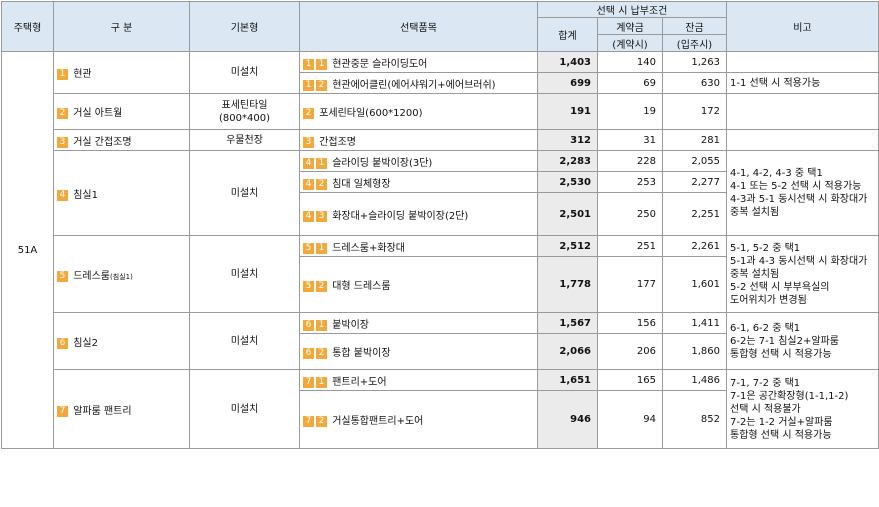 The width and height of the screenshot is (879, 507). I want to click on balance-cell: 2,055, so click(694, 161).